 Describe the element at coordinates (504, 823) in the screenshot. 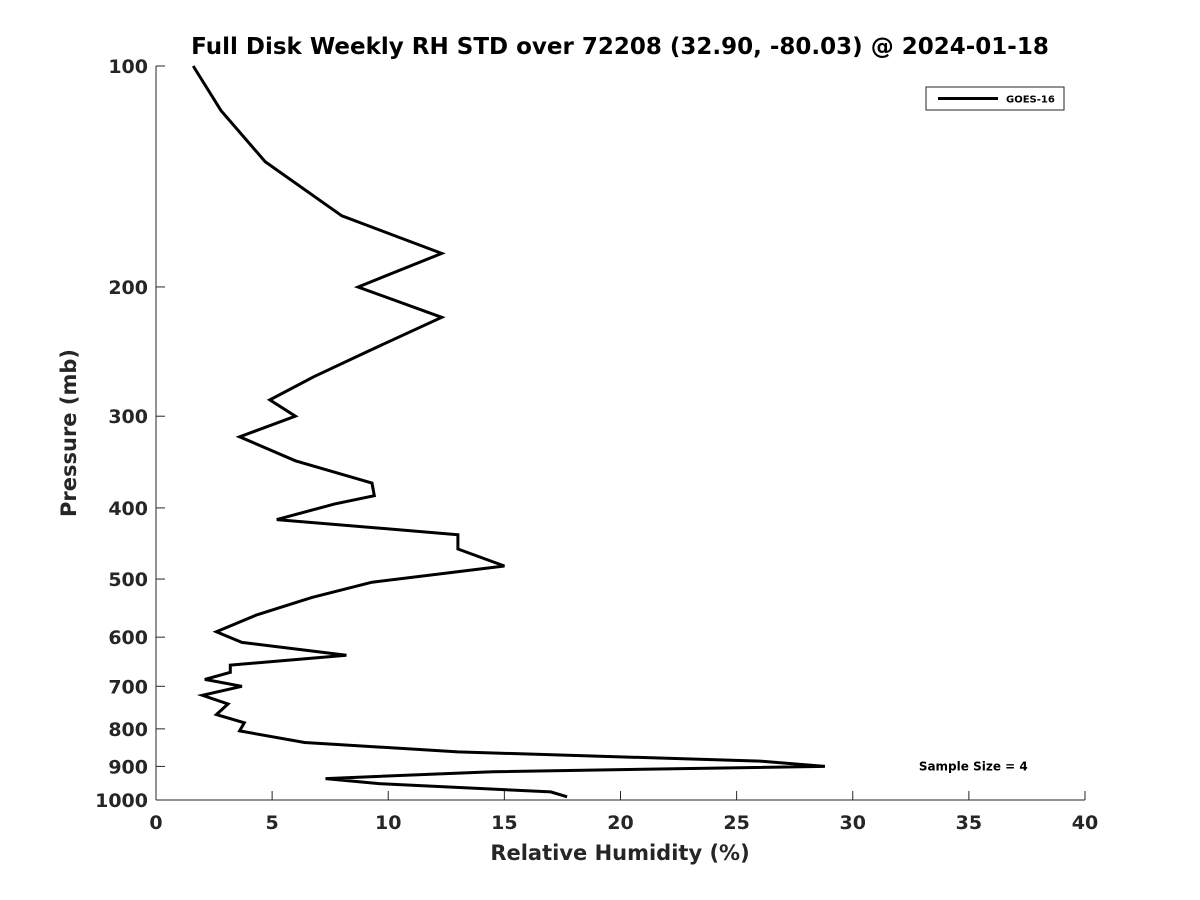

I see `x-tick-label: 15` at that location.